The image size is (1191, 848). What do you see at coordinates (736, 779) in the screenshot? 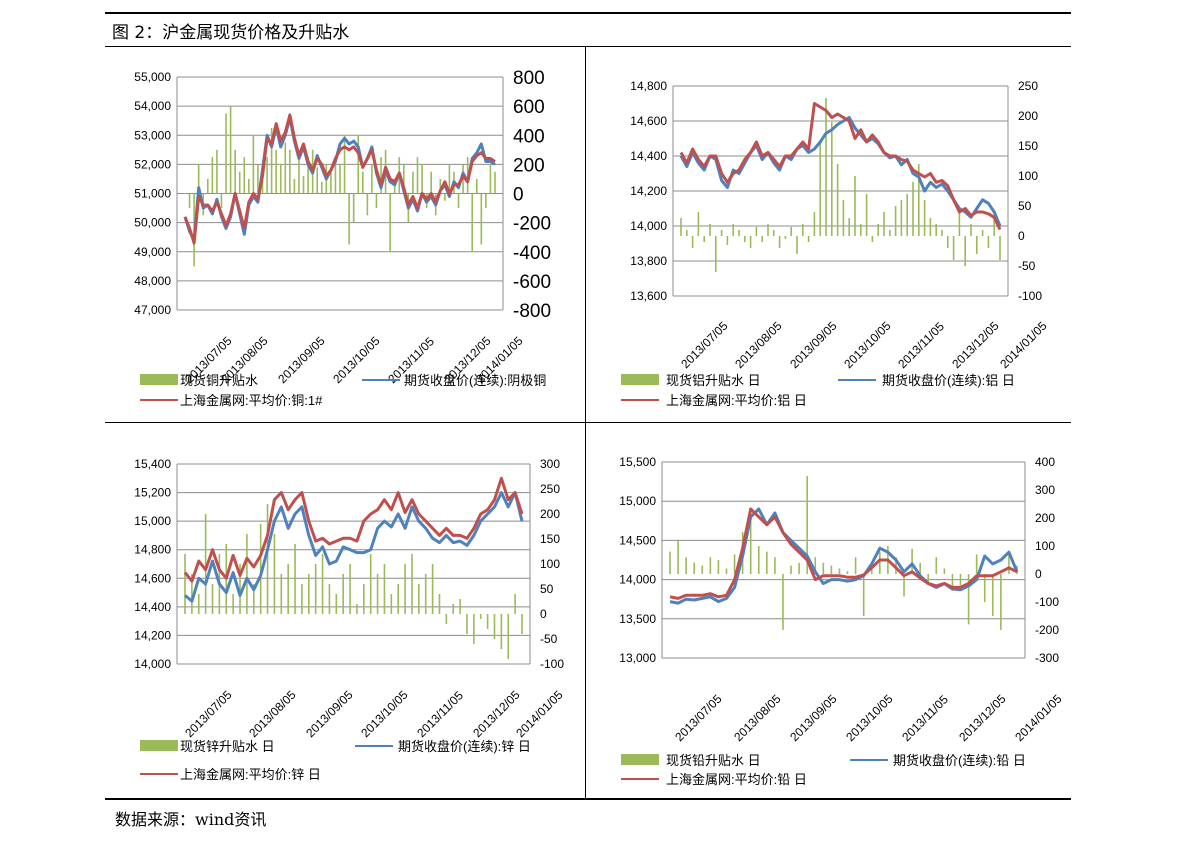
I see `lead-legend-label: 上海金属网:平均价:铅 日` at bounding box center [736, 779].